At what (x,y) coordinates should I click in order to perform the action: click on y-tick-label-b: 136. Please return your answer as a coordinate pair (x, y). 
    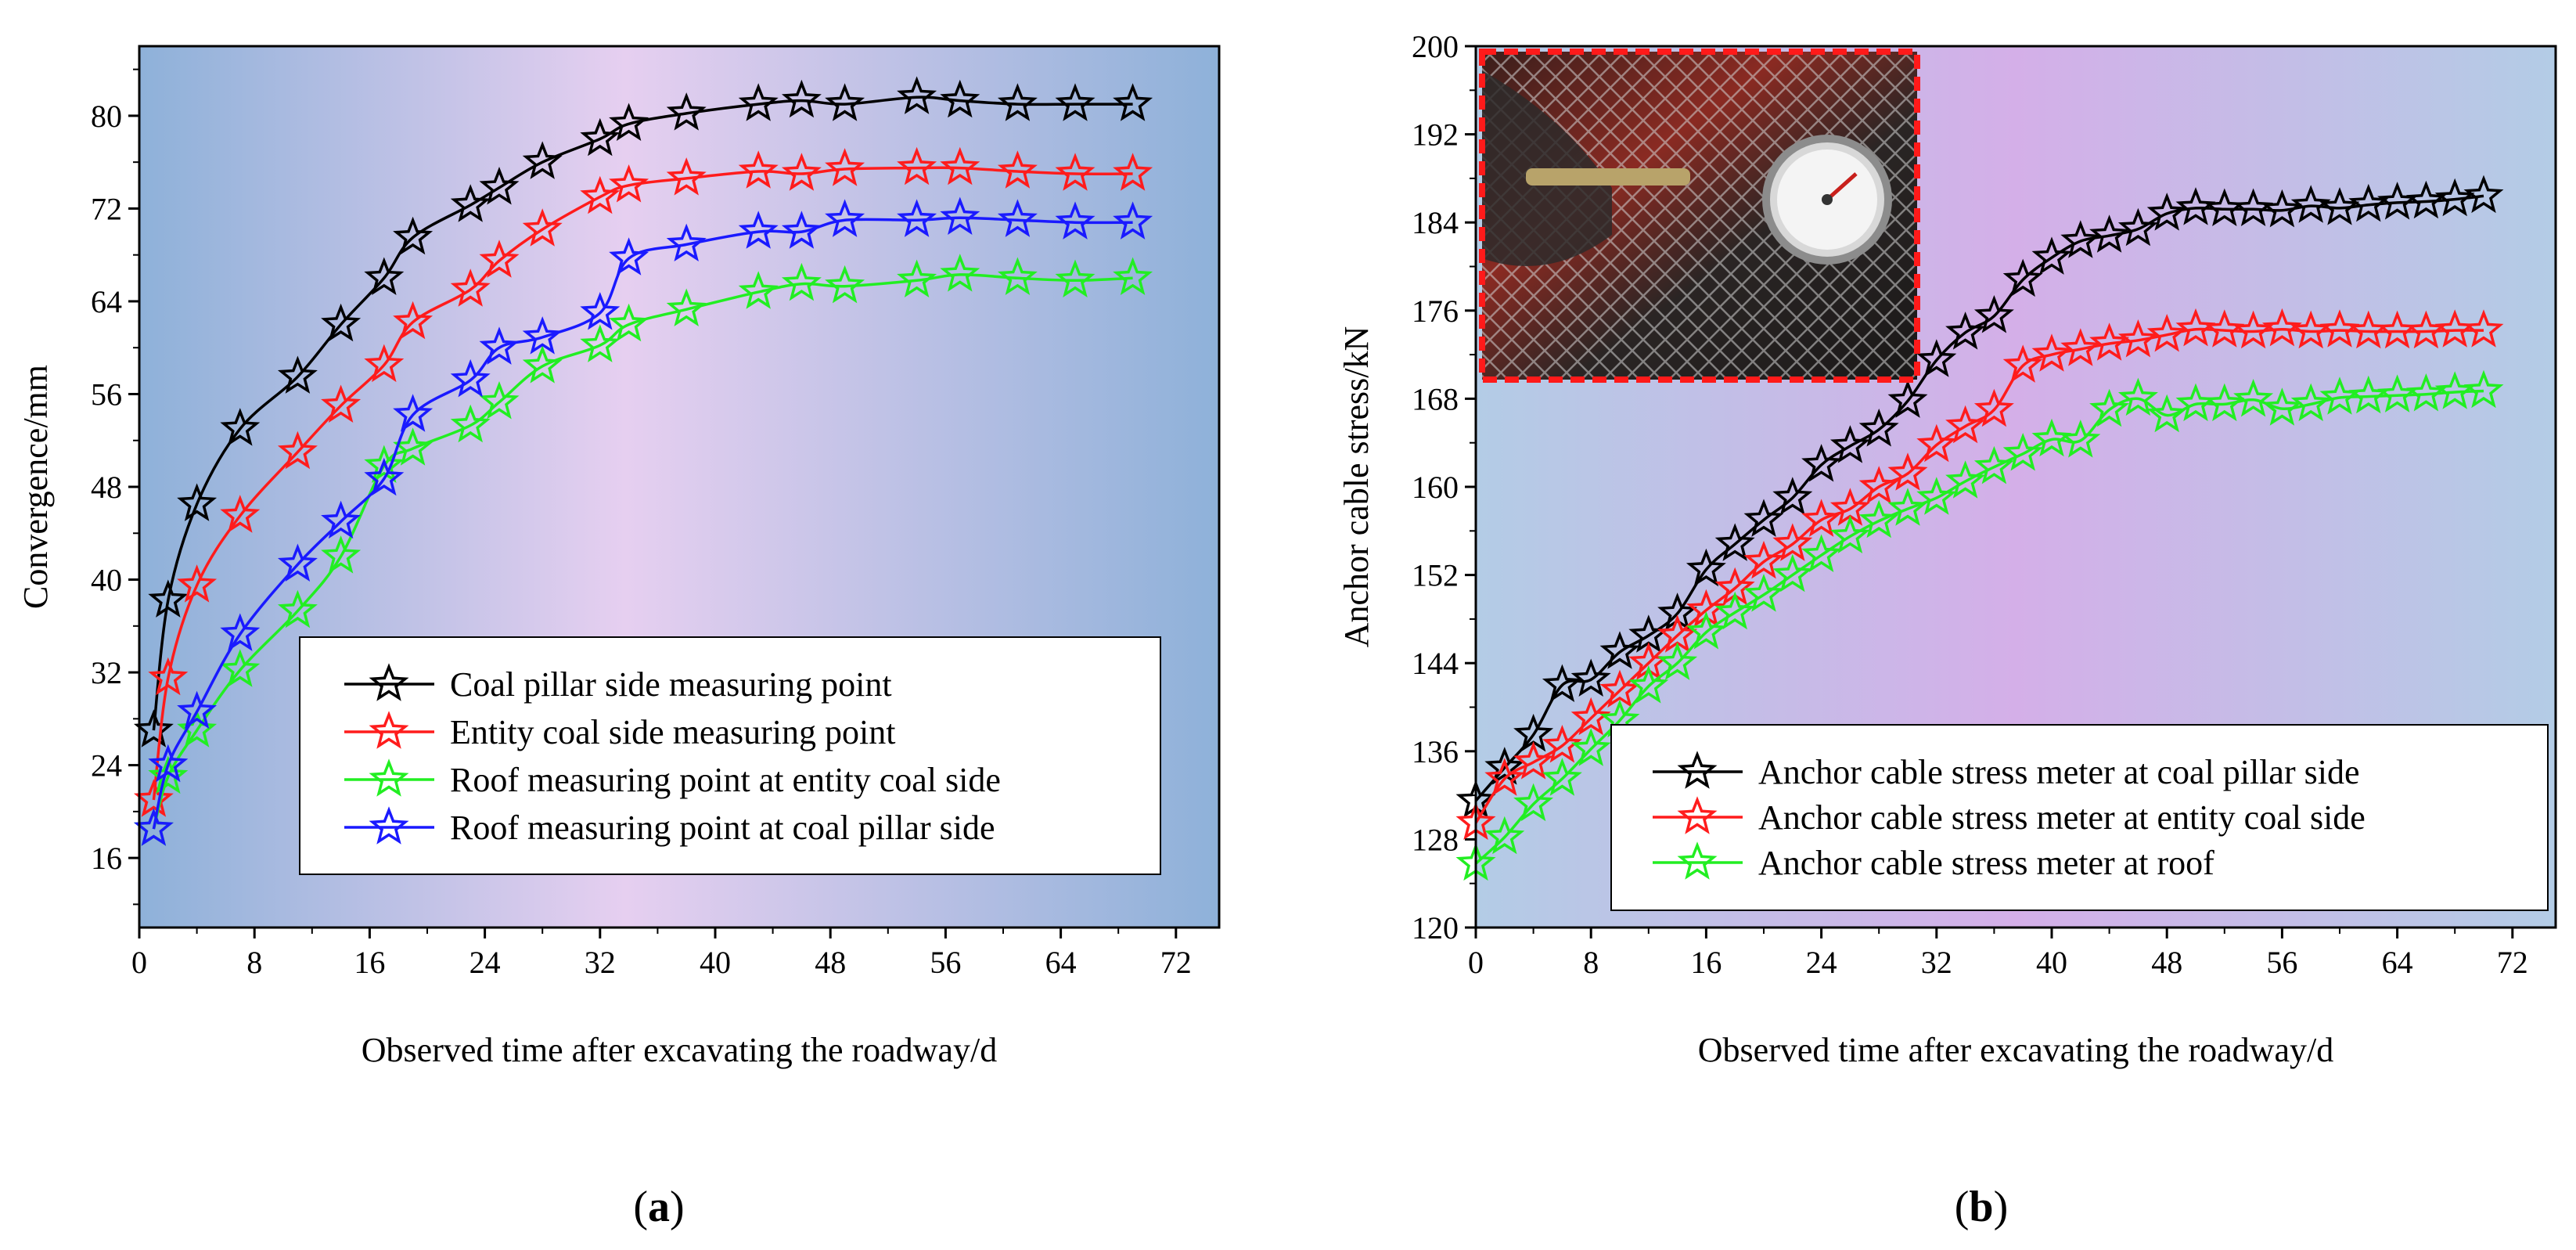
    Looking at the image, I should click on (1436, 751).